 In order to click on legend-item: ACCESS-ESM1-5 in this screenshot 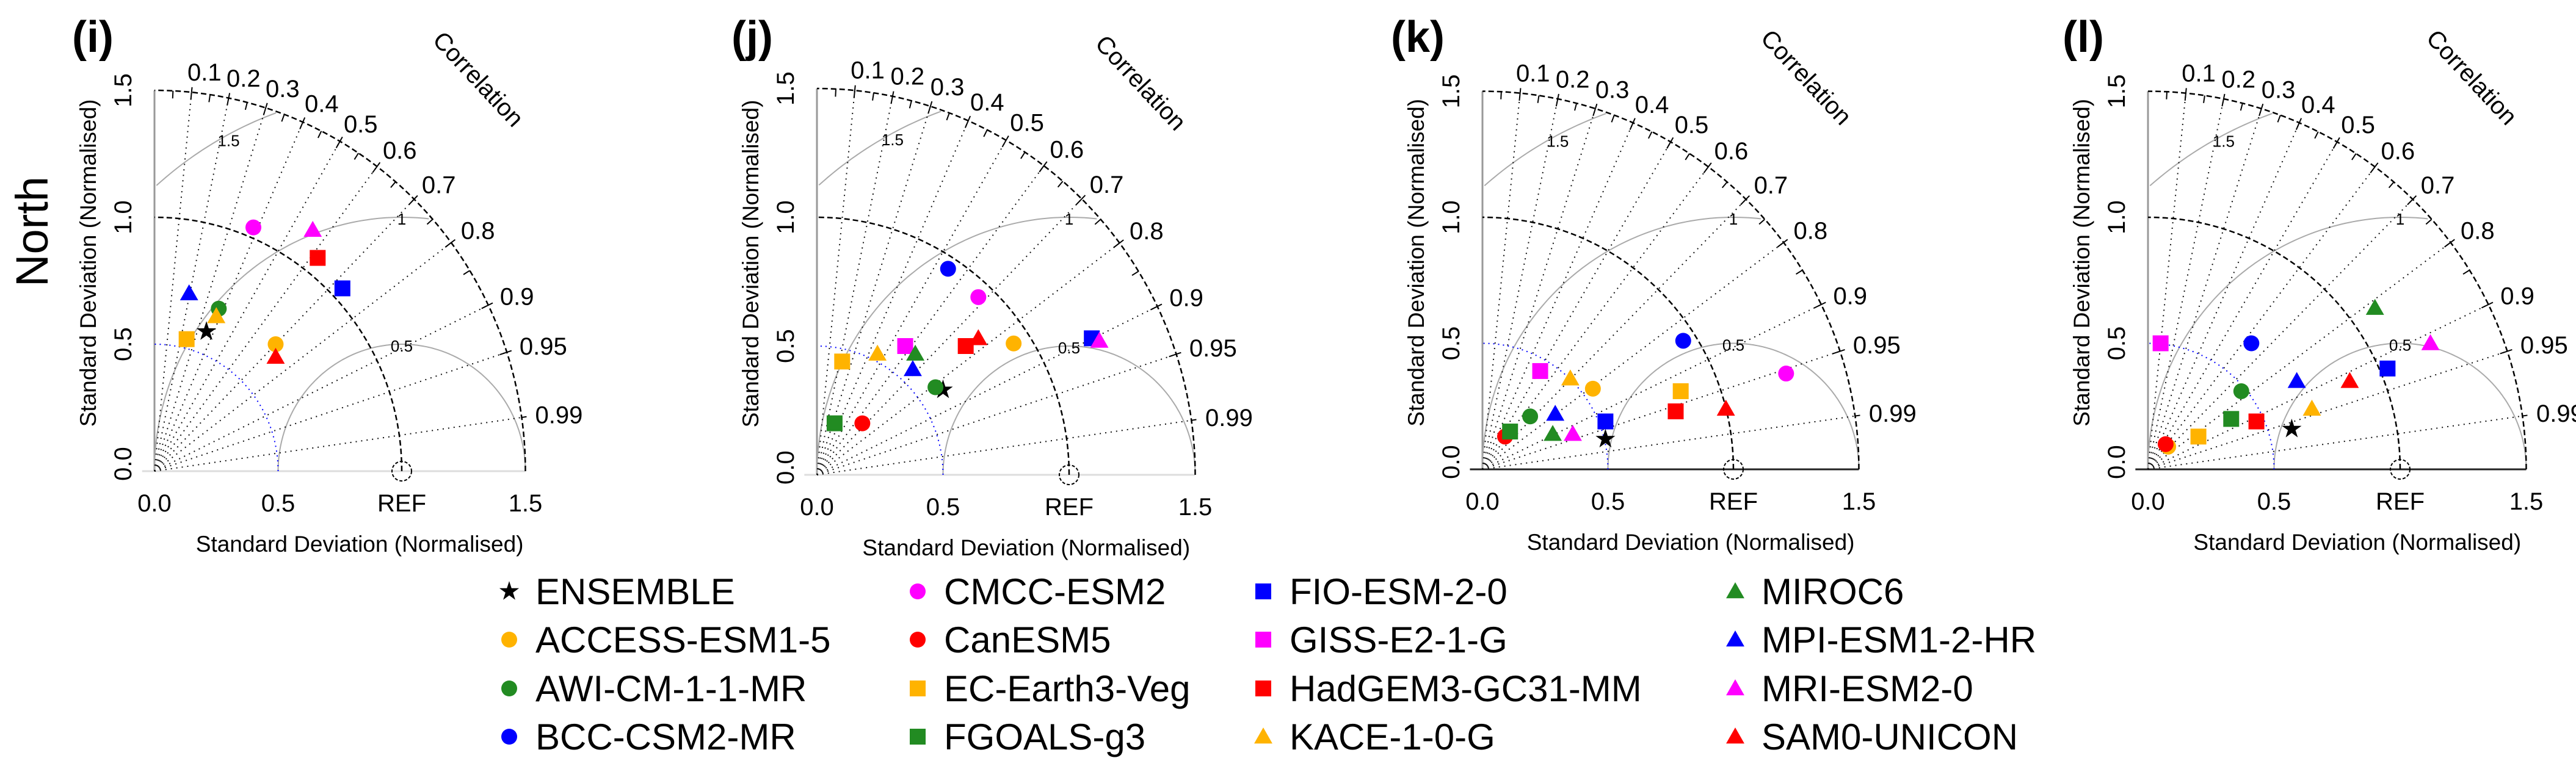, I will do `click(662, 639)`.